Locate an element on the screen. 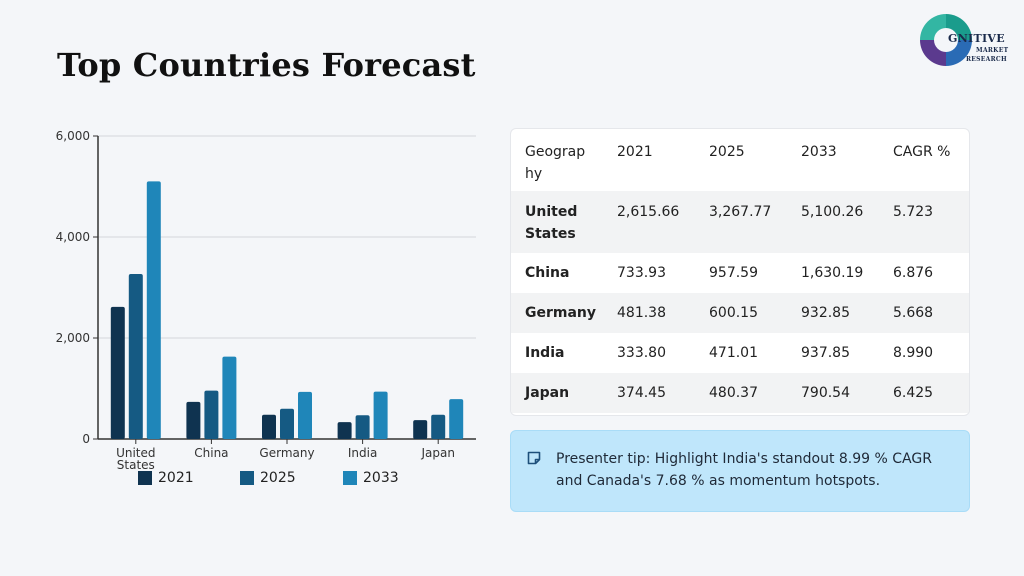 Image resolution: width=1024 pixels, height=576 pixels. table-row: Japan 374.45 480.37 790.54 6.425 is located at coordinates (740, 393).